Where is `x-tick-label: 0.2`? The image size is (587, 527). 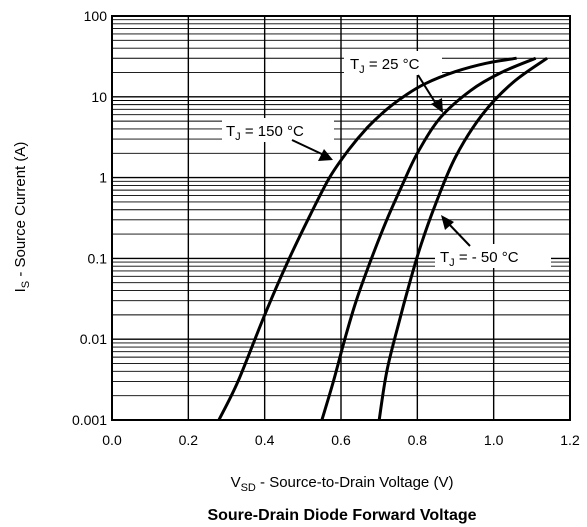 x-tick-label: 0.2 is located at coordinates (189, 440).